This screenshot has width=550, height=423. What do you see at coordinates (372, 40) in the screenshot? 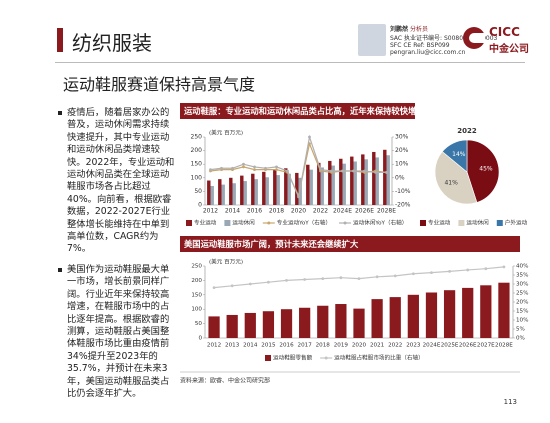
I see `analyst-photo` at bounding box center [372, 40].